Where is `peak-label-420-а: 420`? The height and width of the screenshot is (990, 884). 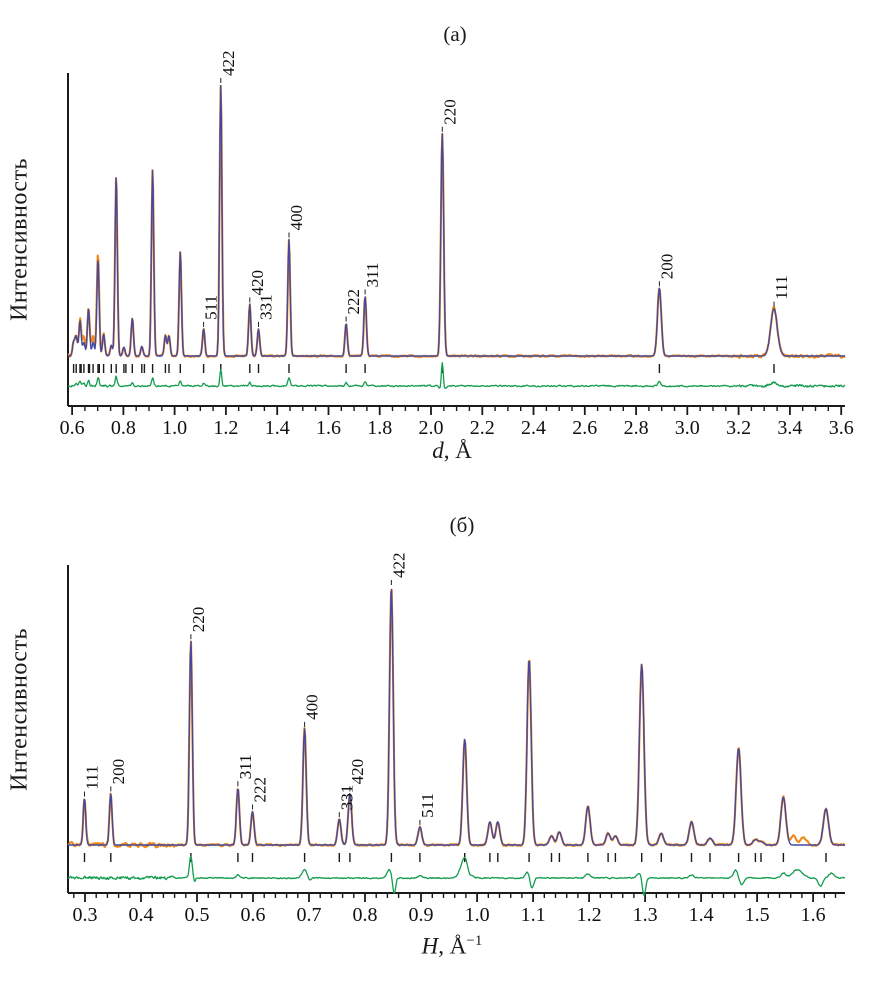 peak-label-420-а: 420 is located at coordinates (257, 283).